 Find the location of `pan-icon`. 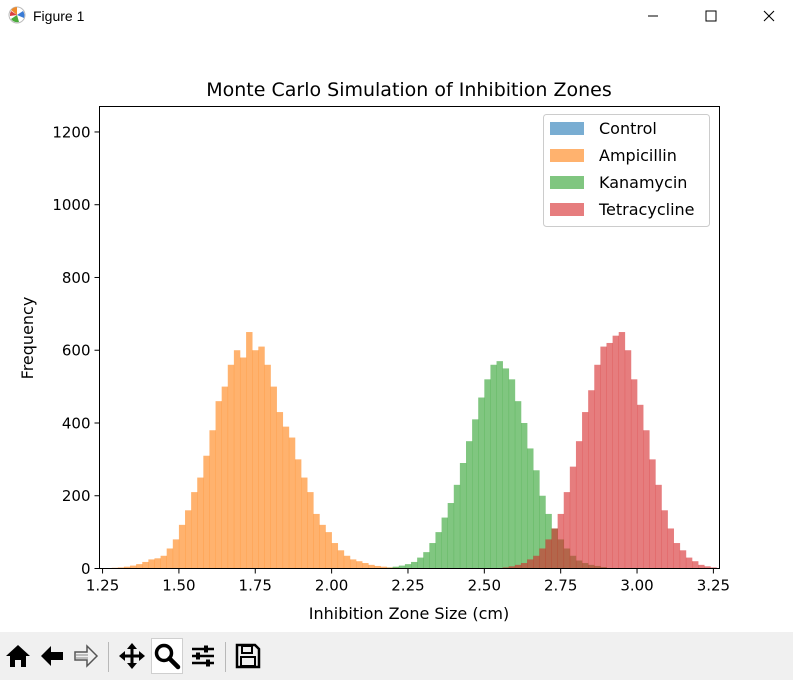

pan-icon is located at coordinates (132, 656).